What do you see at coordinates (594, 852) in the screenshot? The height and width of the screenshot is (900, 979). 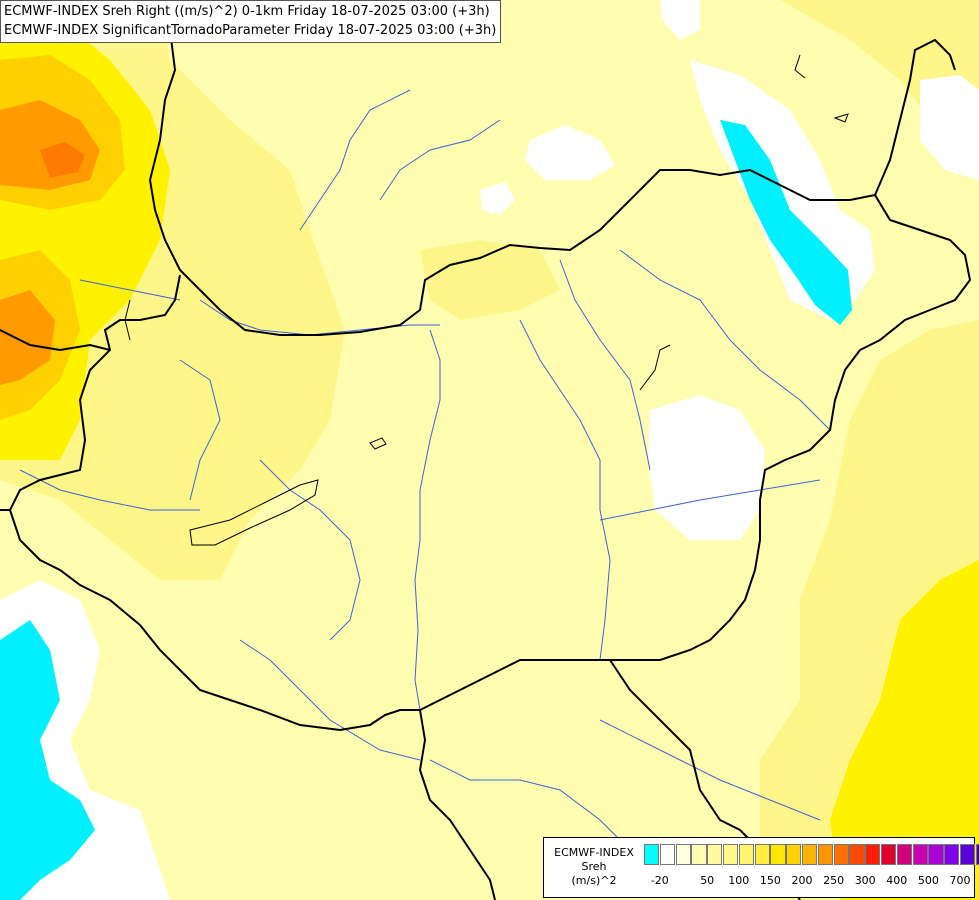 I see `legend-title-line1: ECMWF-INDEX` at bounding box center [594, 852].